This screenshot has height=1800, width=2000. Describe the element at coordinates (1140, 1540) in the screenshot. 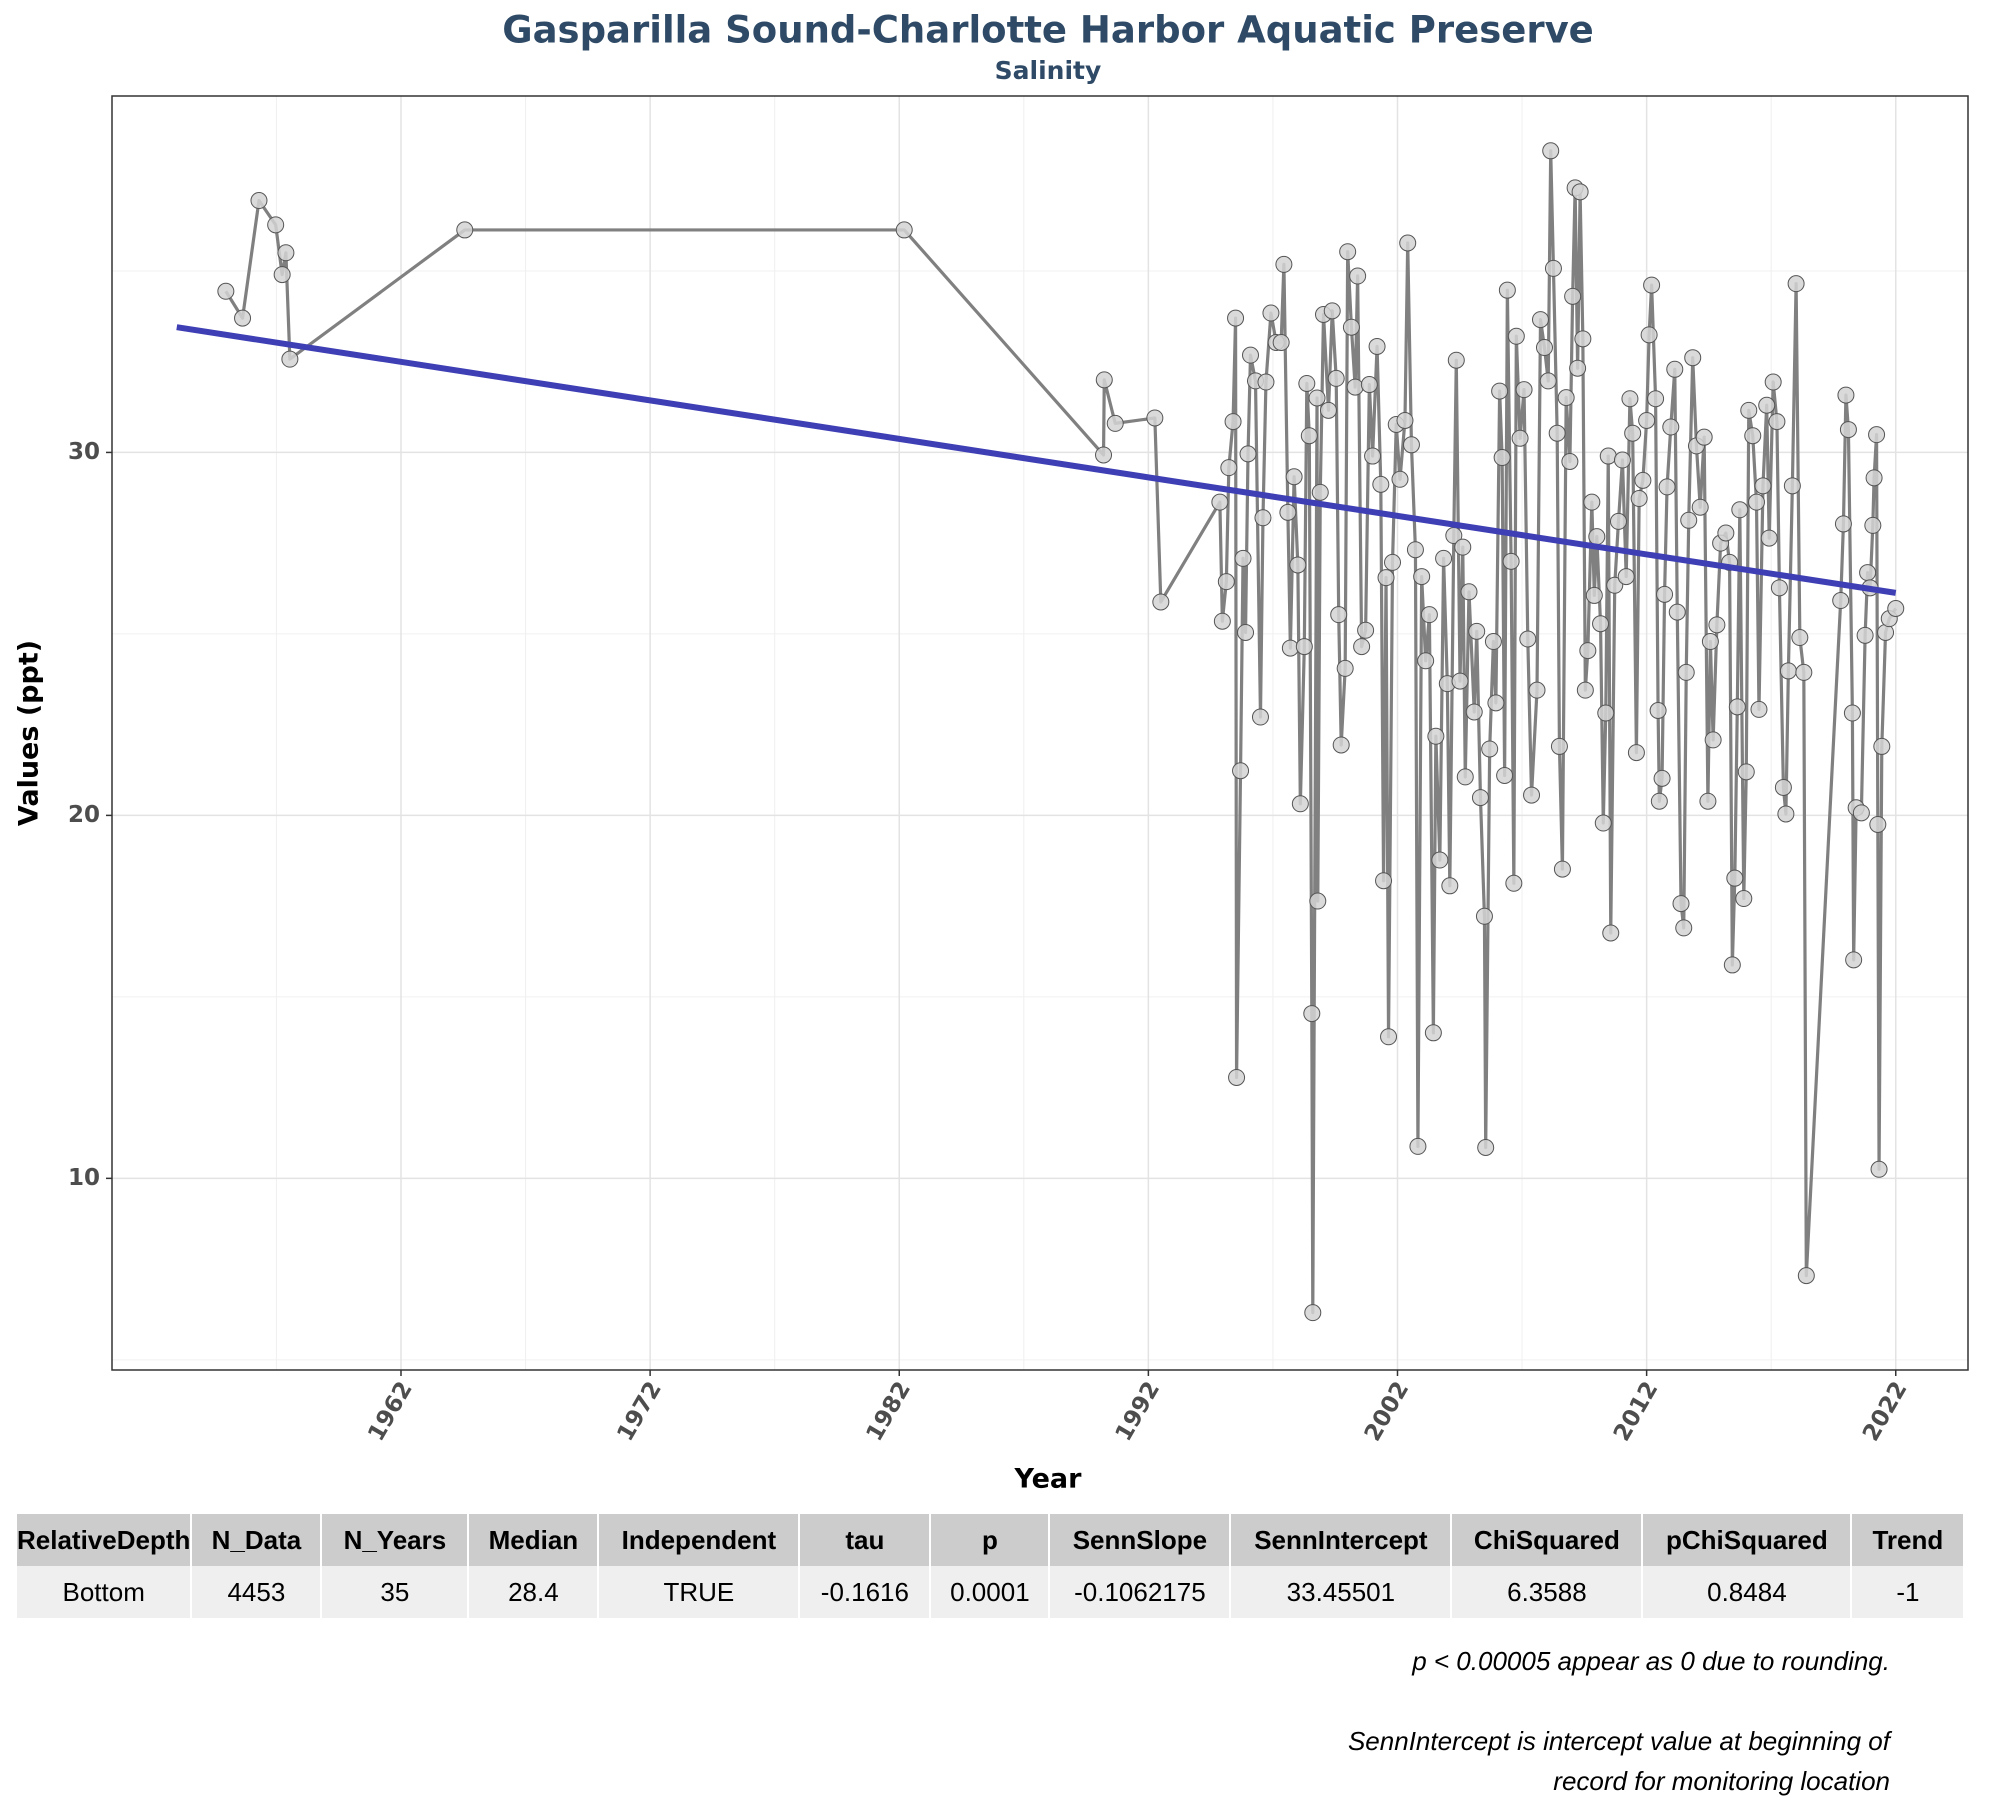

I see `column-header: SennSlope` at that location.